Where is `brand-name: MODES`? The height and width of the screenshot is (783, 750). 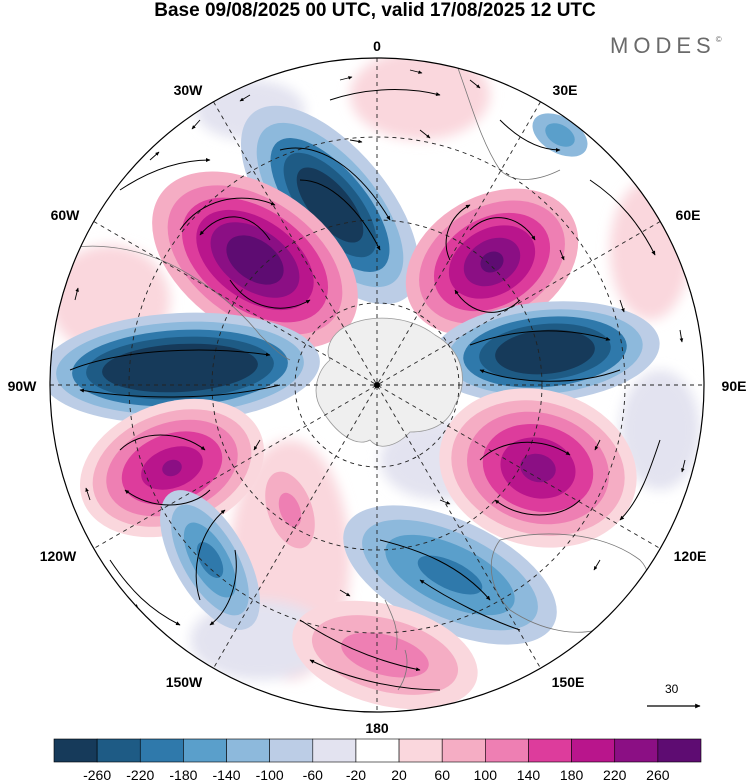
brand-name: MODES is located at coordinates (663, 45).